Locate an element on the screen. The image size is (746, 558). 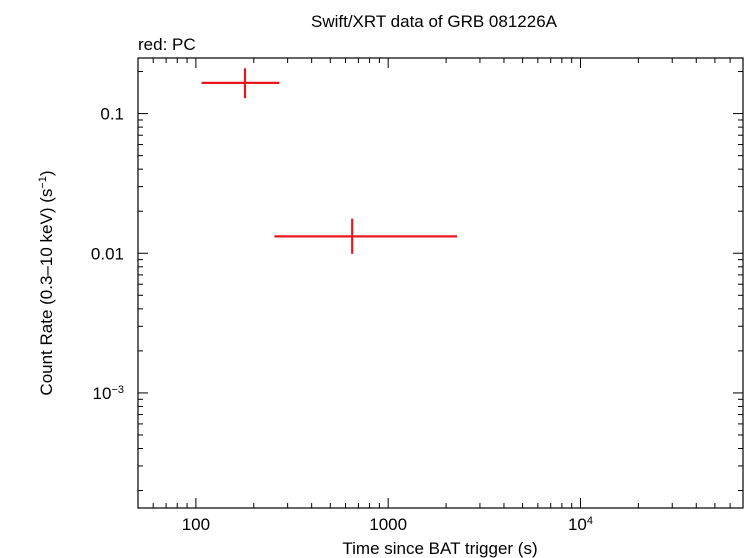
x-tick-label-exponent: 4 is located at coordinates (590, 521).